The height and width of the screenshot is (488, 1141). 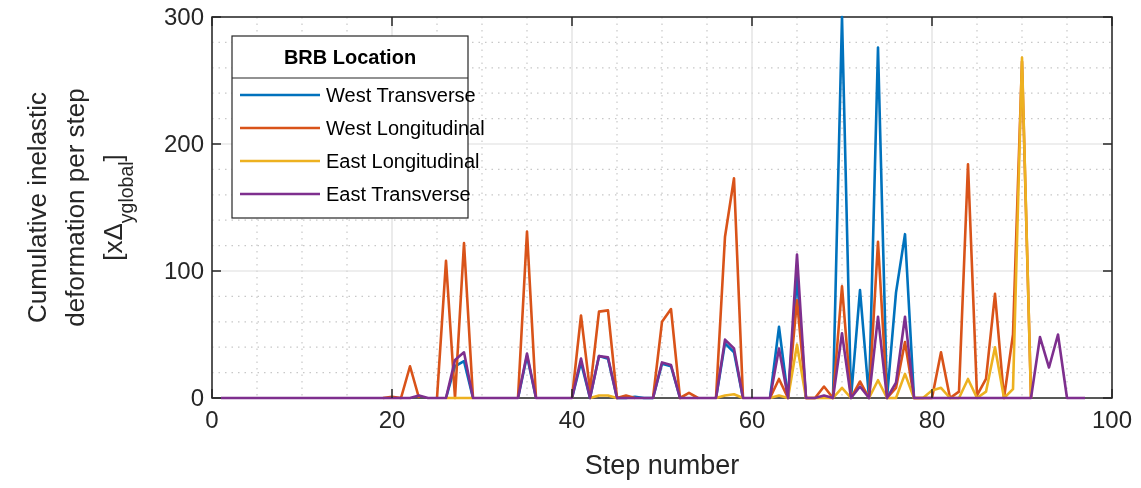 I want to click on y-tick-label: 0, so click(x=197, y=397).